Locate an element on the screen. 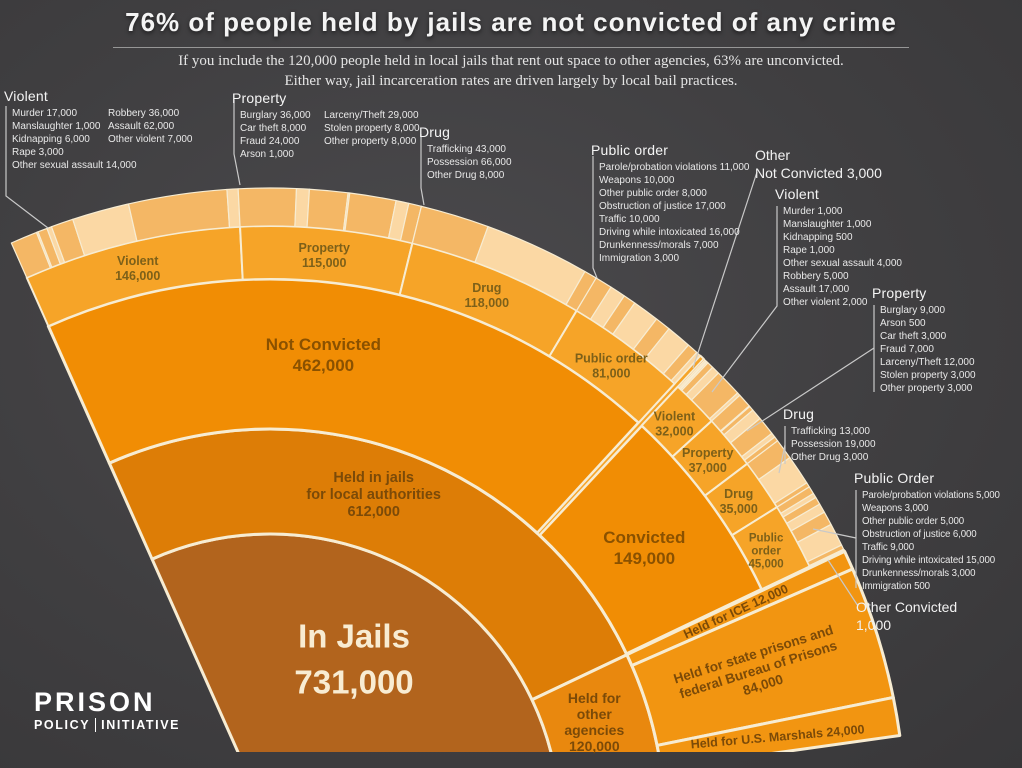  legend-item-assault: Assault 62,000 is located at coordinates (141, 126).